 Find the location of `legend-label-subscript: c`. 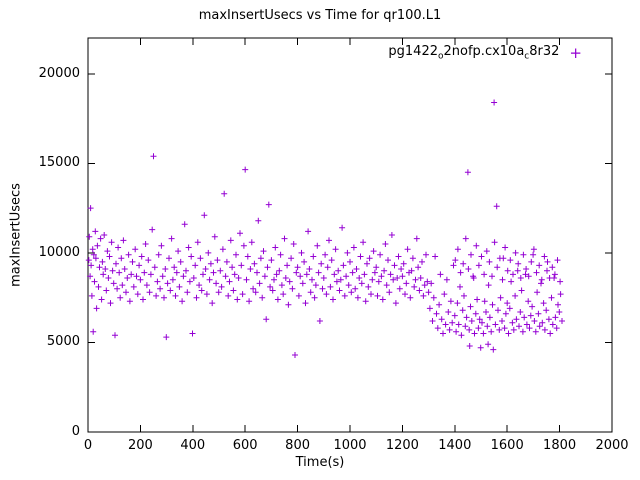

legend-label-subscript: c is located at coordinates (527, 56).